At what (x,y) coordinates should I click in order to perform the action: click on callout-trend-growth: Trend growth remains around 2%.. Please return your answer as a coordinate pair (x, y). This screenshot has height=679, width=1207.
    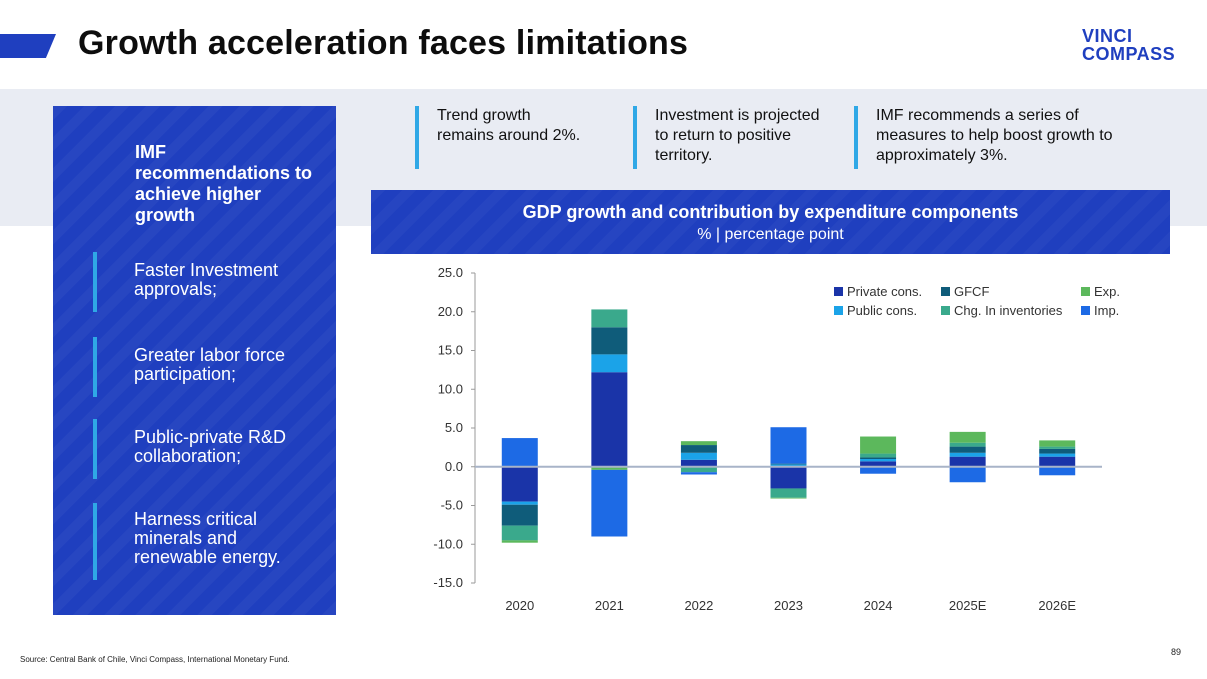
    Looking at the image, I should click on (500, 137).